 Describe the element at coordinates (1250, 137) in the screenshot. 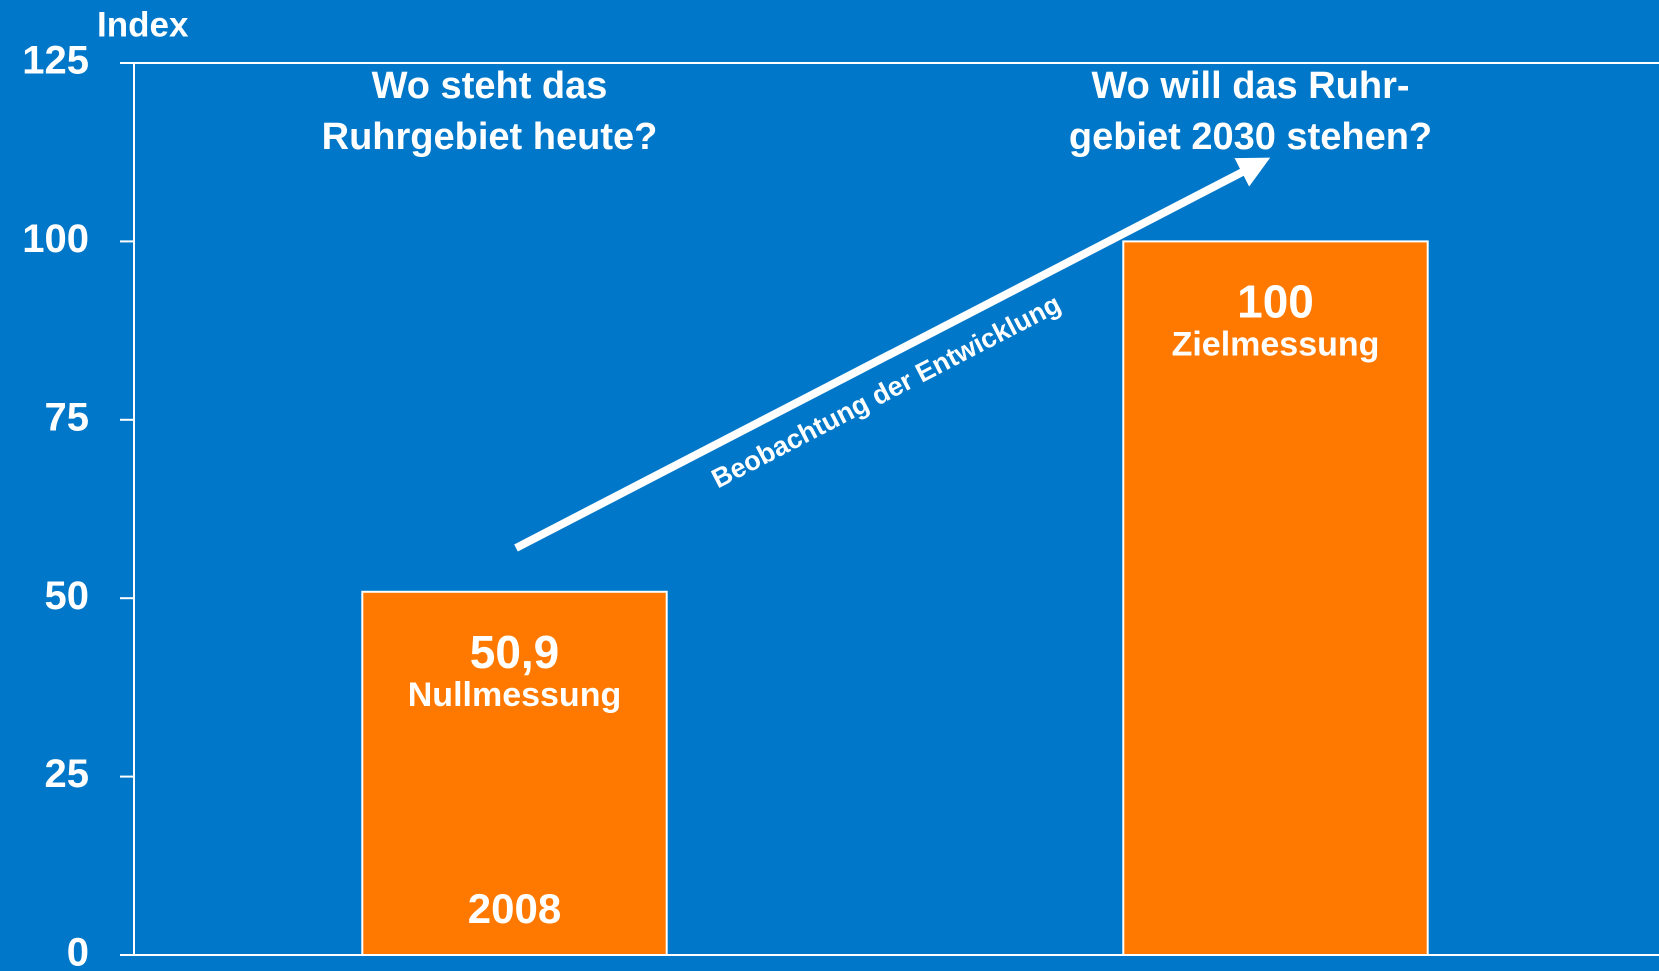

I see `header: gebiet 2030 stehen?` at that location.